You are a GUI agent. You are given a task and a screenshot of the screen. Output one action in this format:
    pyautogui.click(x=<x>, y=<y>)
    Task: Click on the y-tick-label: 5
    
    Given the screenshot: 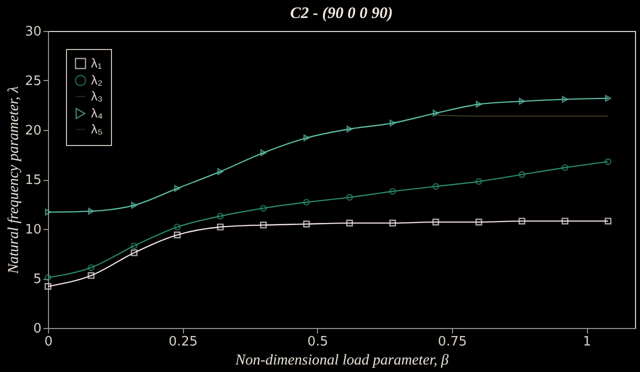 What is the action you would take?
    pyautogui.click(x=37, y=279)
    